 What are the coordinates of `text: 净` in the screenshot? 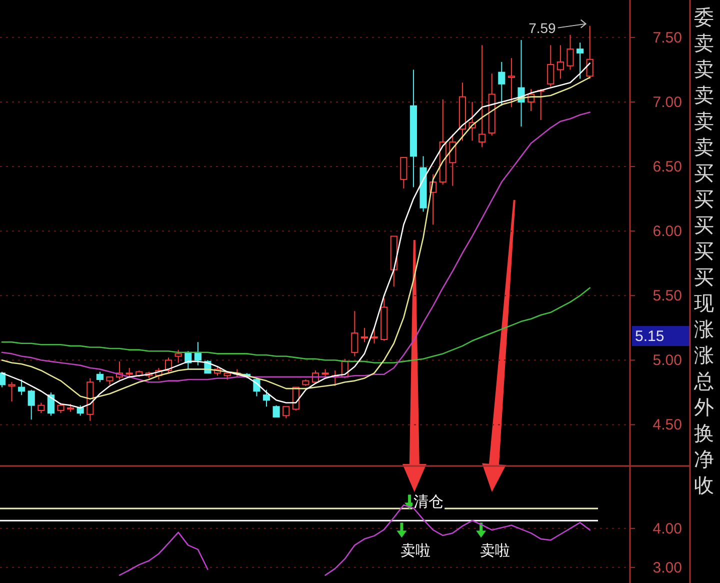 It's located at (704, 460).